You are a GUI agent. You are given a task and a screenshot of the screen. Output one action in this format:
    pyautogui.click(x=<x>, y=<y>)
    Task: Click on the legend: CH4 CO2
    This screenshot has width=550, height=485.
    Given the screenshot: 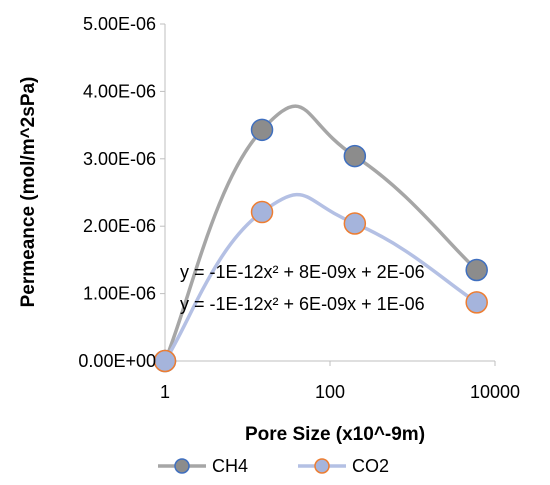 What is the action you would take?
    pyautogui.click(x=273, y=466)
    